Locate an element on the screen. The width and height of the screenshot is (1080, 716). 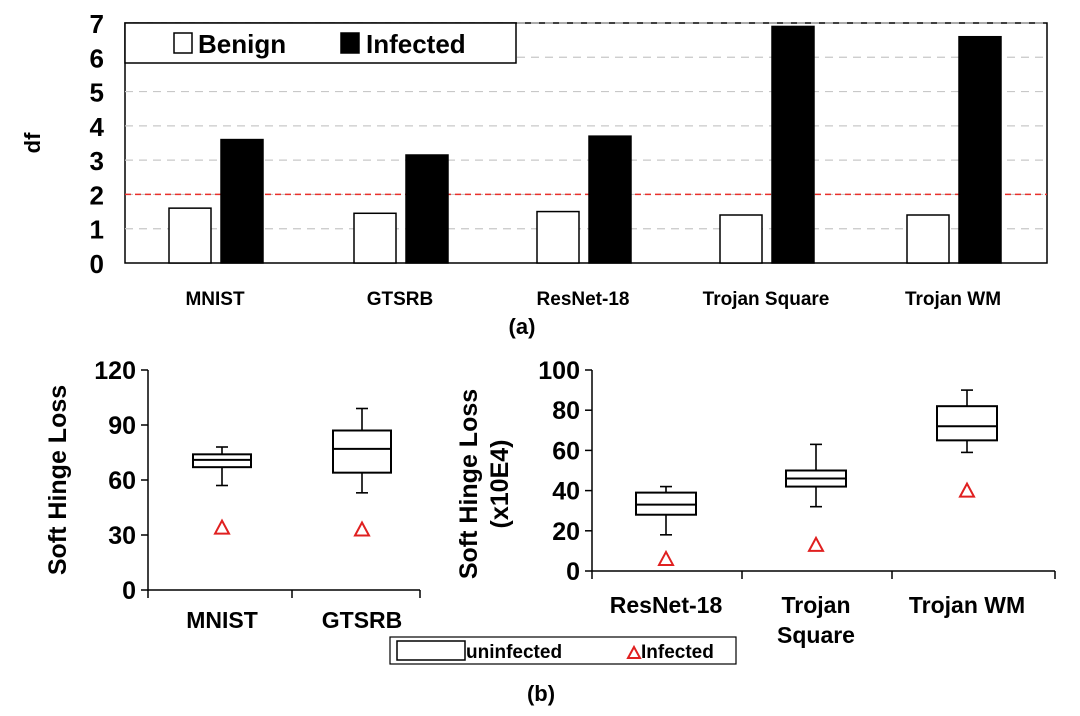
panel-a-ylabel: df is located at coordinates (32, 142).